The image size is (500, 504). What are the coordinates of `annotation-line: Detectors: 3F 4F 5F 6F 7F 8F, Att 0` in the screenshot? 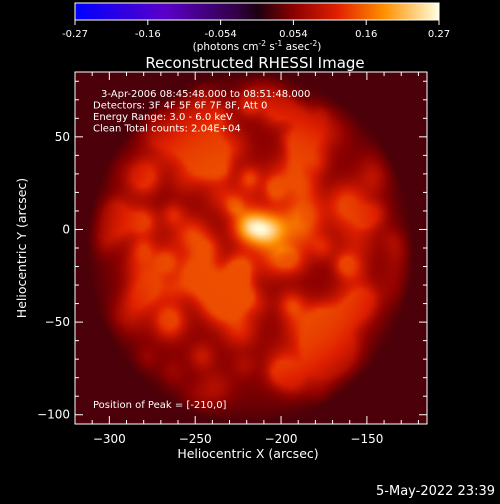 It's located at (180, 106).